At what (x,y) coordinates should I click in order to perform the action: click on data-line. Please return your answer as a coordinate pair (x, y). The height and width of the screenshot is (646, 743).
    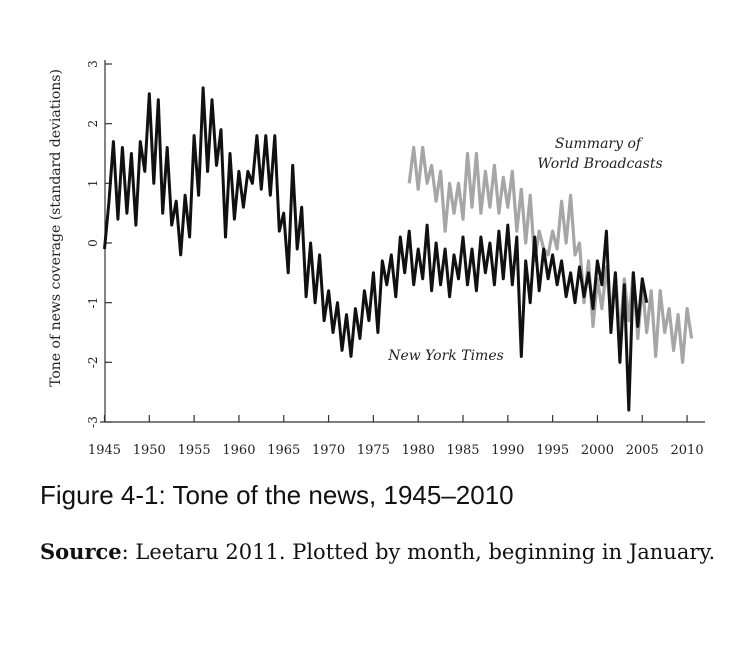
    Looking at the image, I should click on (550, 254).